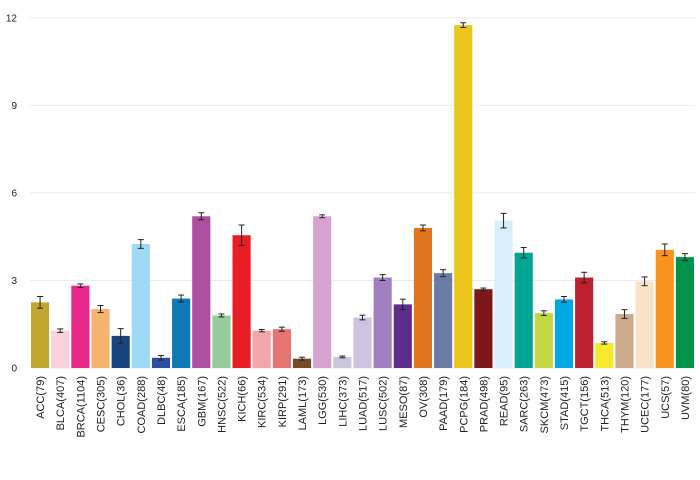 This screenshot has width=700, height=480. I want to click on y-tick-label: 3, so click(14, 281).